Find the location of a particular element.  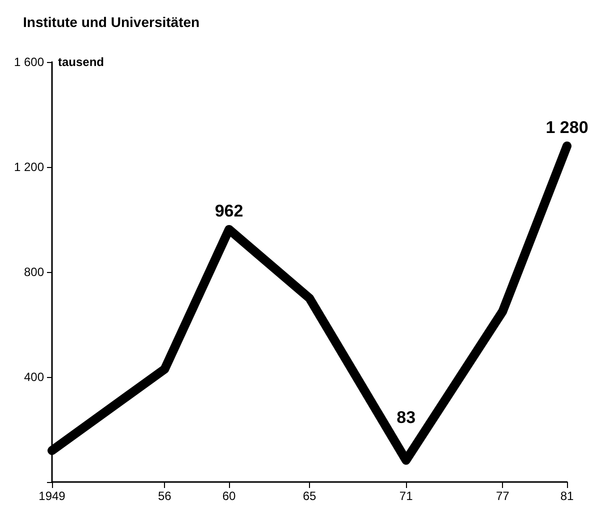

x-tick-label: 56 is located at coordinates (165, 496).